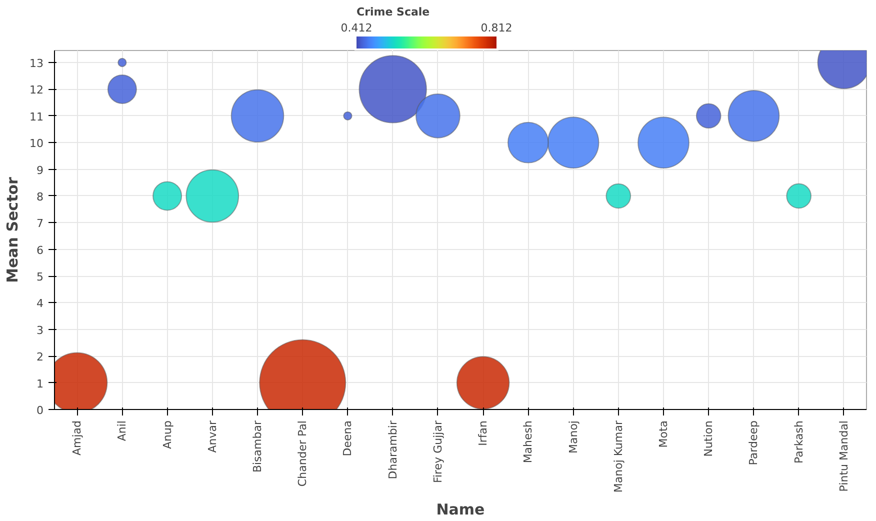 The width and height of the screenshot is (876, 521). I want to click on x-tick-label: Pardeep, so click(753, 443).